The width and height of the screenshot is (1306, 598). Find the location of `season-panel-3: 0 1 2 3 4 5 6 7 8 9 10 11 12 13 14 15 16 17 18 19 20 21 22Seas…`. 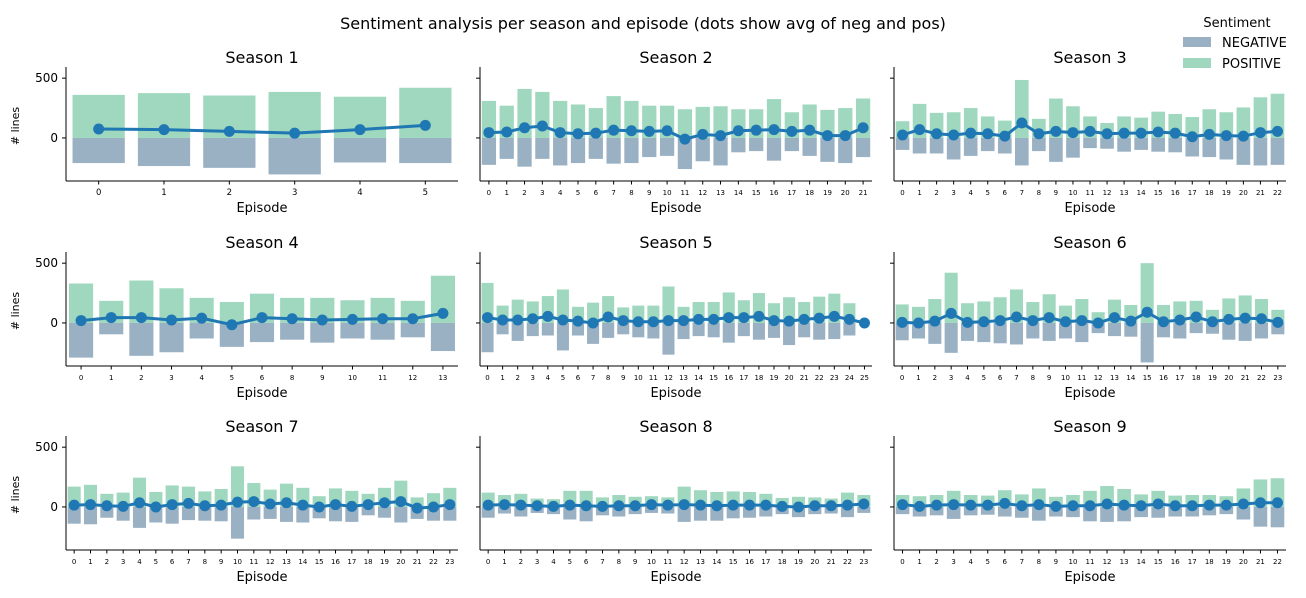

season-panel-3: 0 1 2 3 4 5 6 7 8 9 10 11 12 13 14 15 16 17 18 19 20 21 22Seas… is located at coordinates (1088, 132).